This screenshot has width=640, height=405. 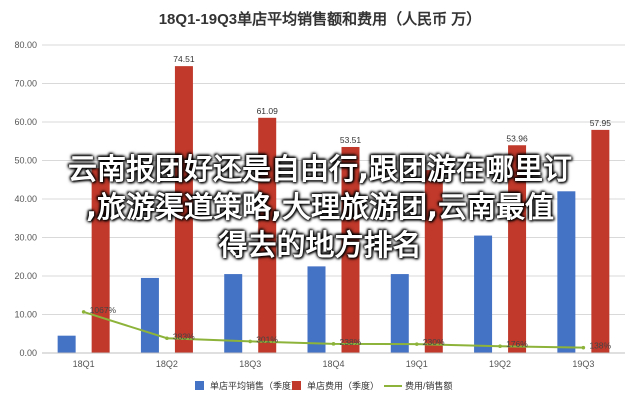 I want to click on bar-data-label: 74.51, so click(x=184, y=59).